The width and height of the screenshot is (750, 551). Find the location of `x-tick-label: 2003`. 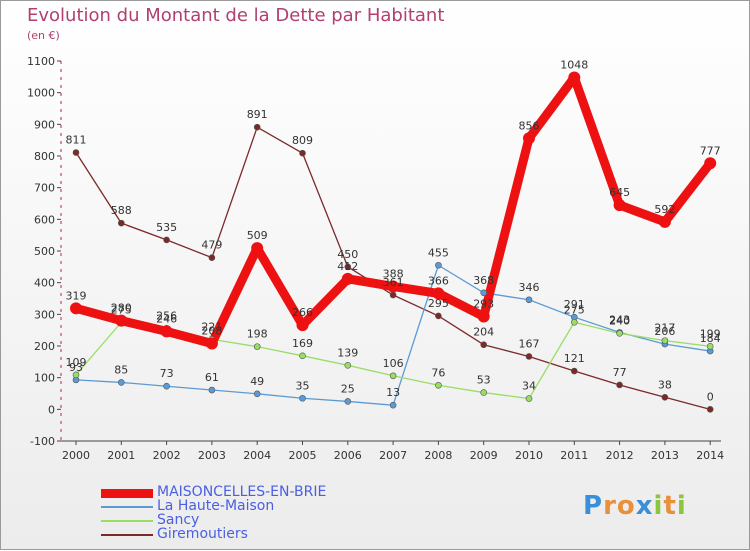

x-tick-label: 2003 is located at coordinates (212, 455).